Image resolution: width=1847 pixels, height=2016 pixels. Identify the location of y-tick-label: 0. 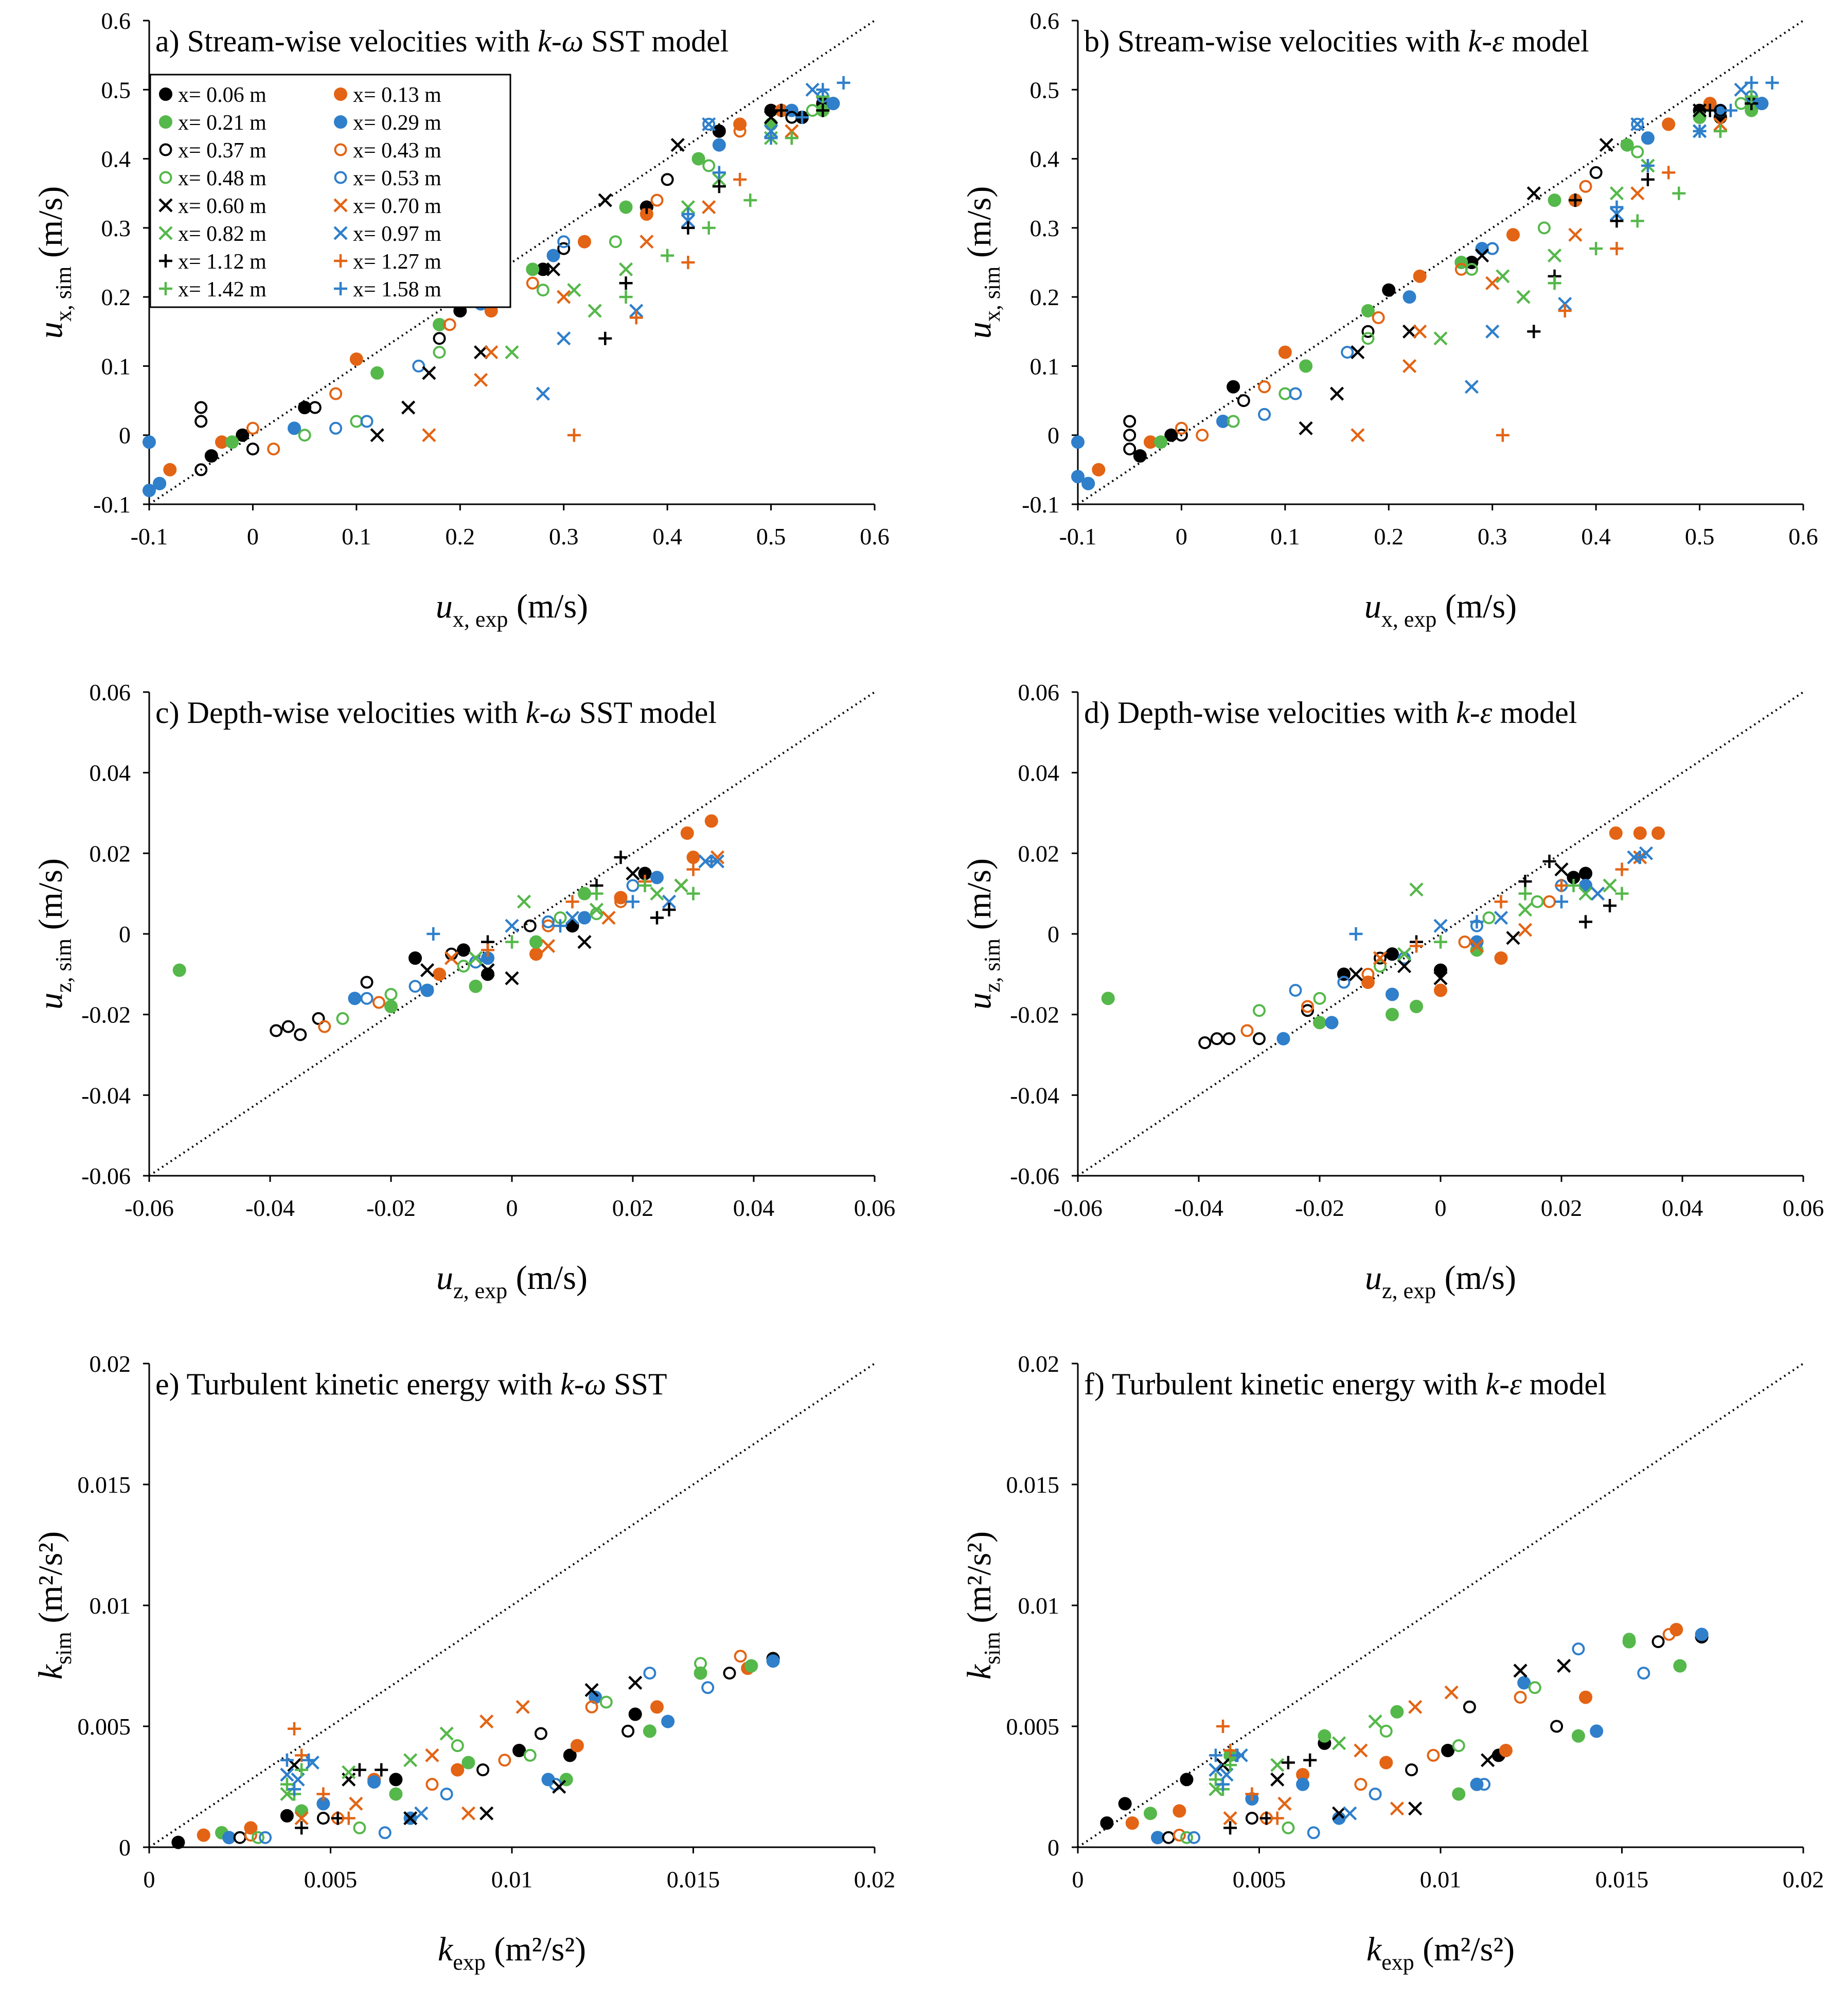
(1053, 435).